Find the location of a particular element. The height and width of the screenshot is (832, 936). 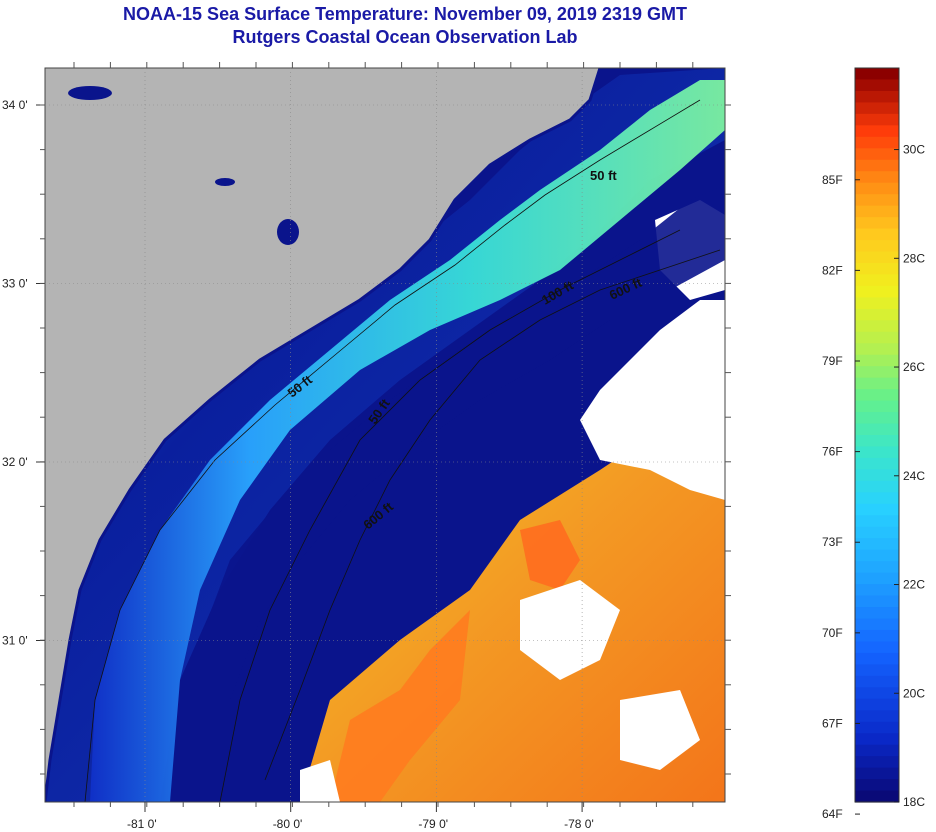

celsius-label: 28C is located at coordinates (914, 258).